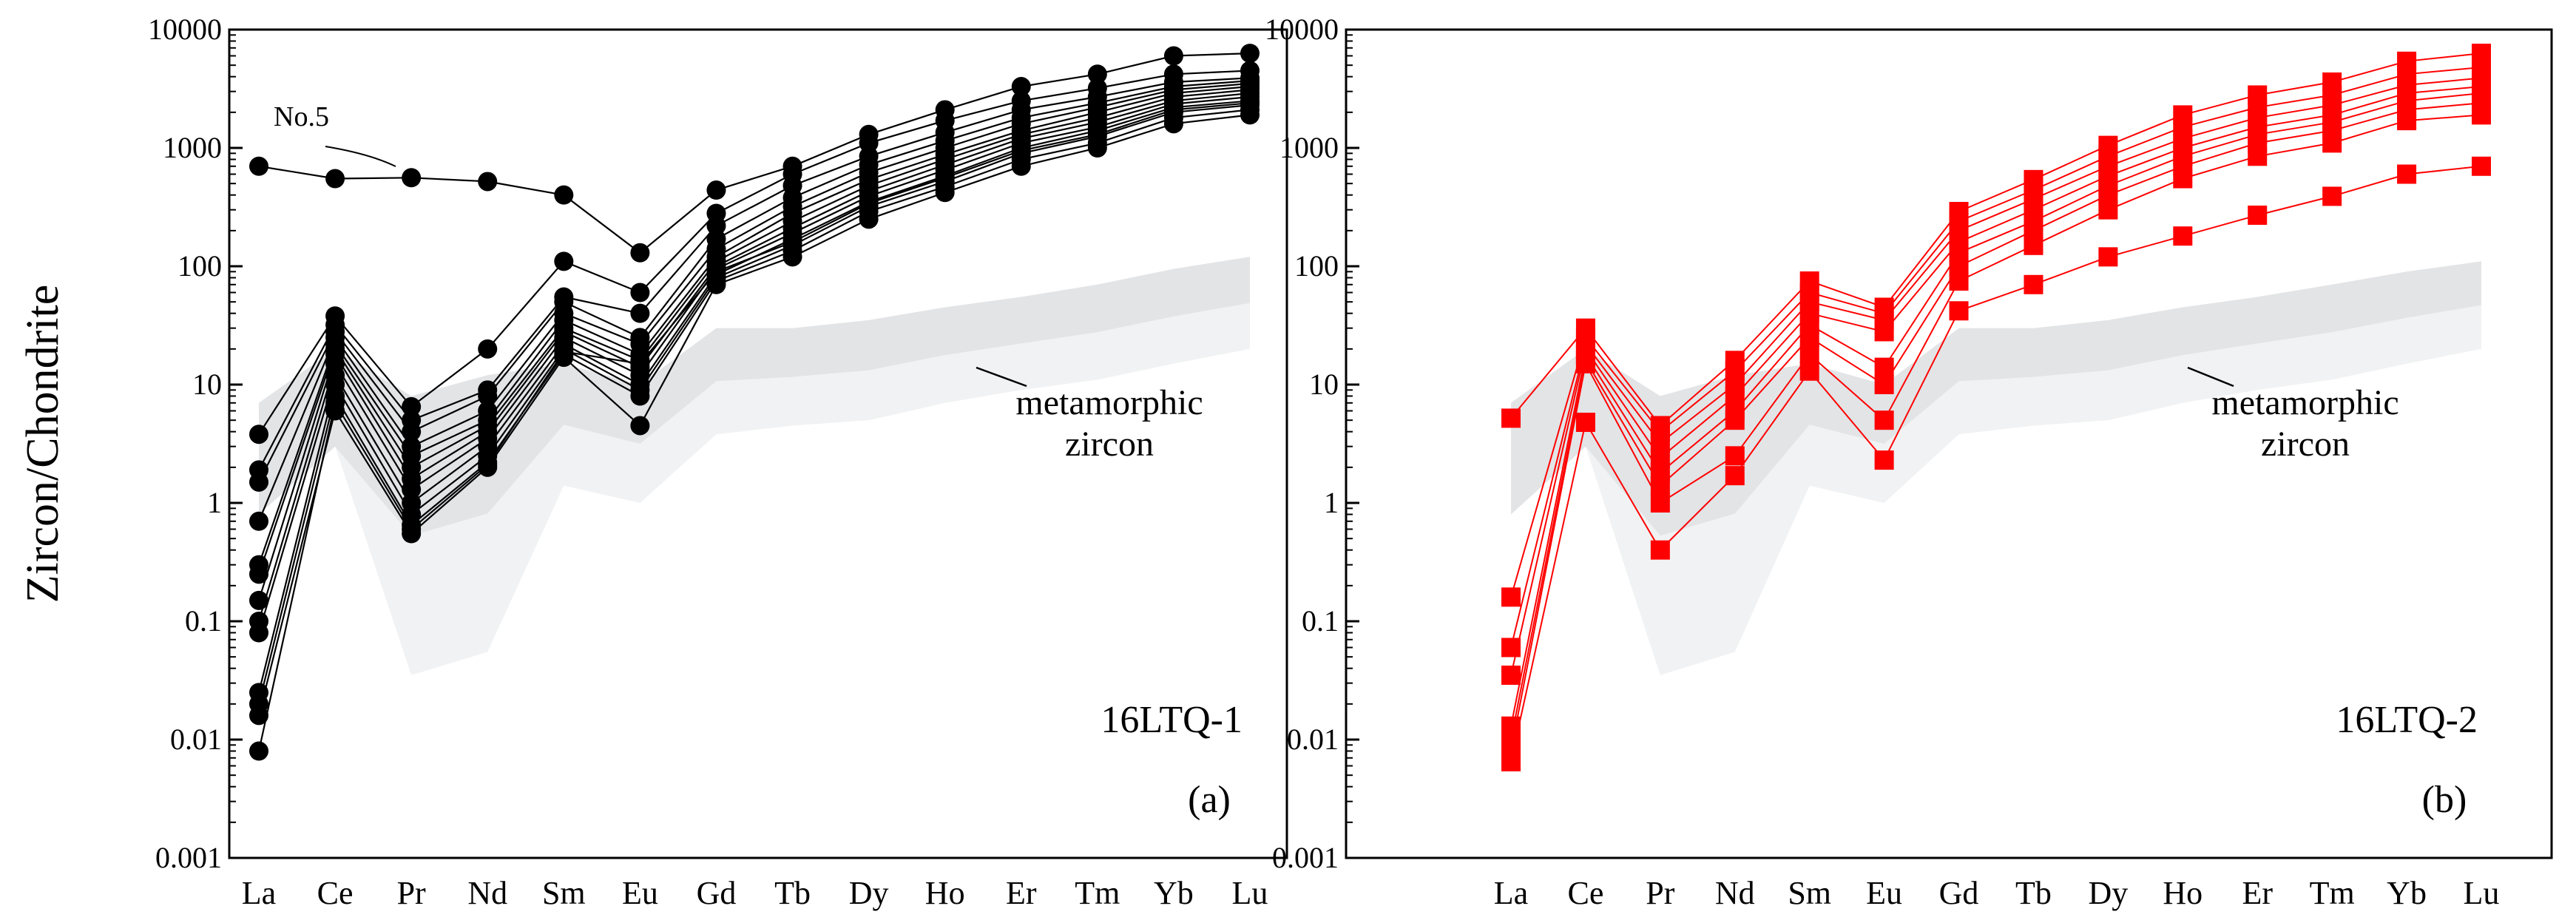  I want to click on data-point-b-7-Sm, so click(1809, 355).